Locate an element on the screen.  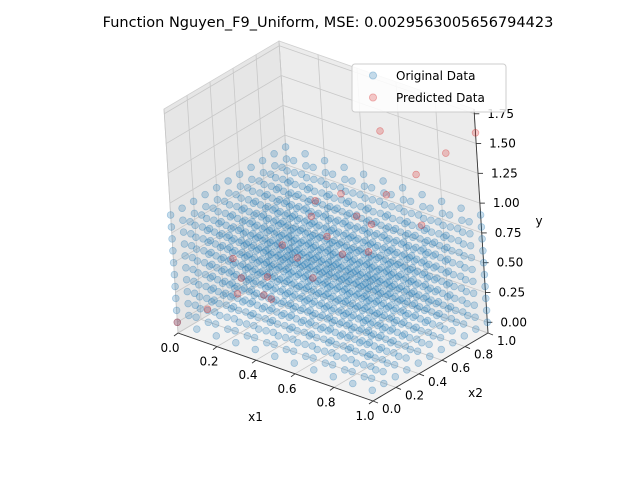
gridline-z-side is located at coordinates (222, 80).